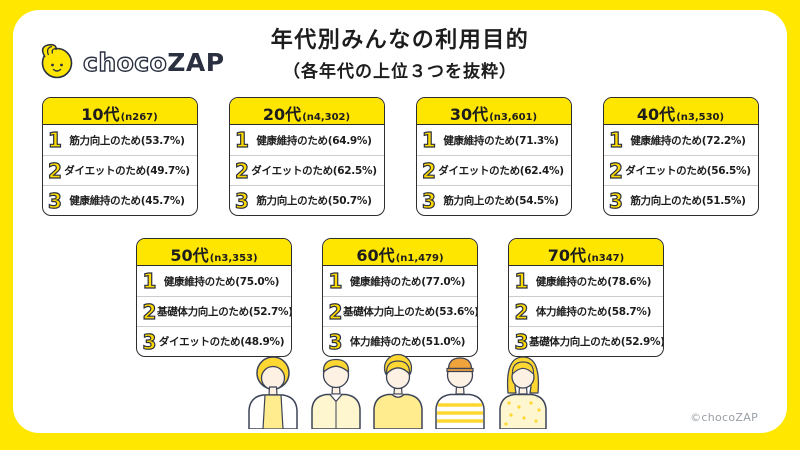 The height and width of the screenshot is (450, 800). I want to click on chocozap-logo-icon, so click(56, 62).